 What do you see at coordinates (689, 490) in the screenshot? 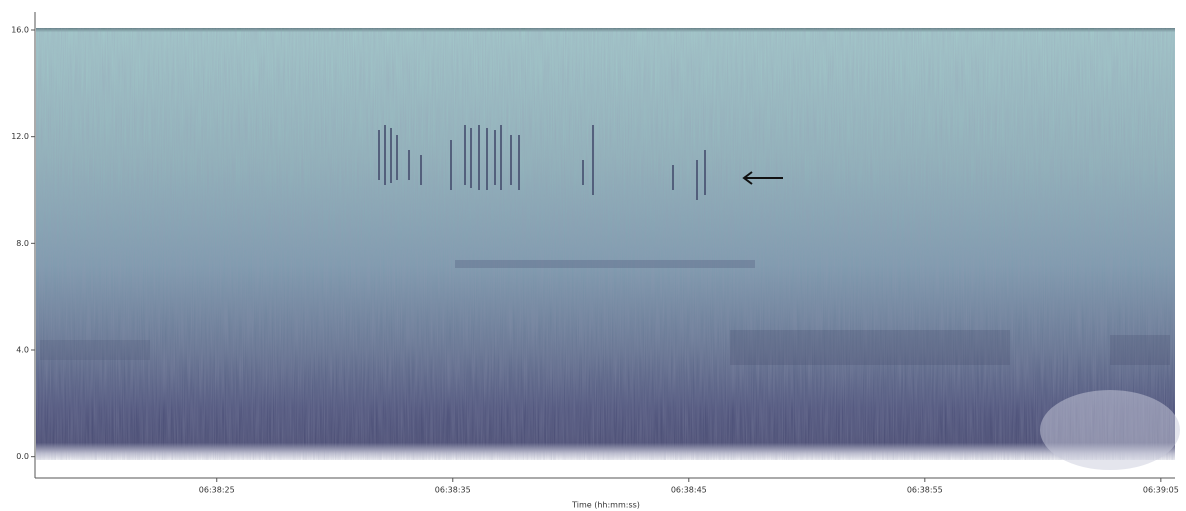
I see `x-tick-label: 06:38:45` at bounding box center [689, 490].